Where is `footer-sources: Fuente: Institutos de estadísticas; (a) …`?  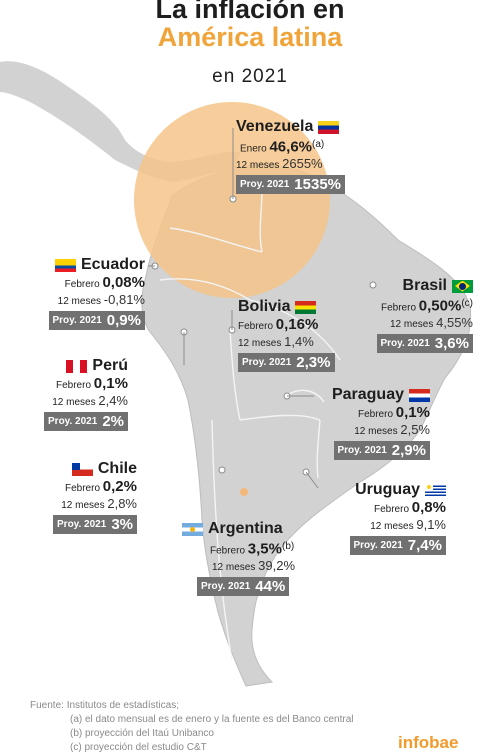 footer-sources: Fuente: Institutos de estadísticas; (a) … is located at coordinates (192, 727).